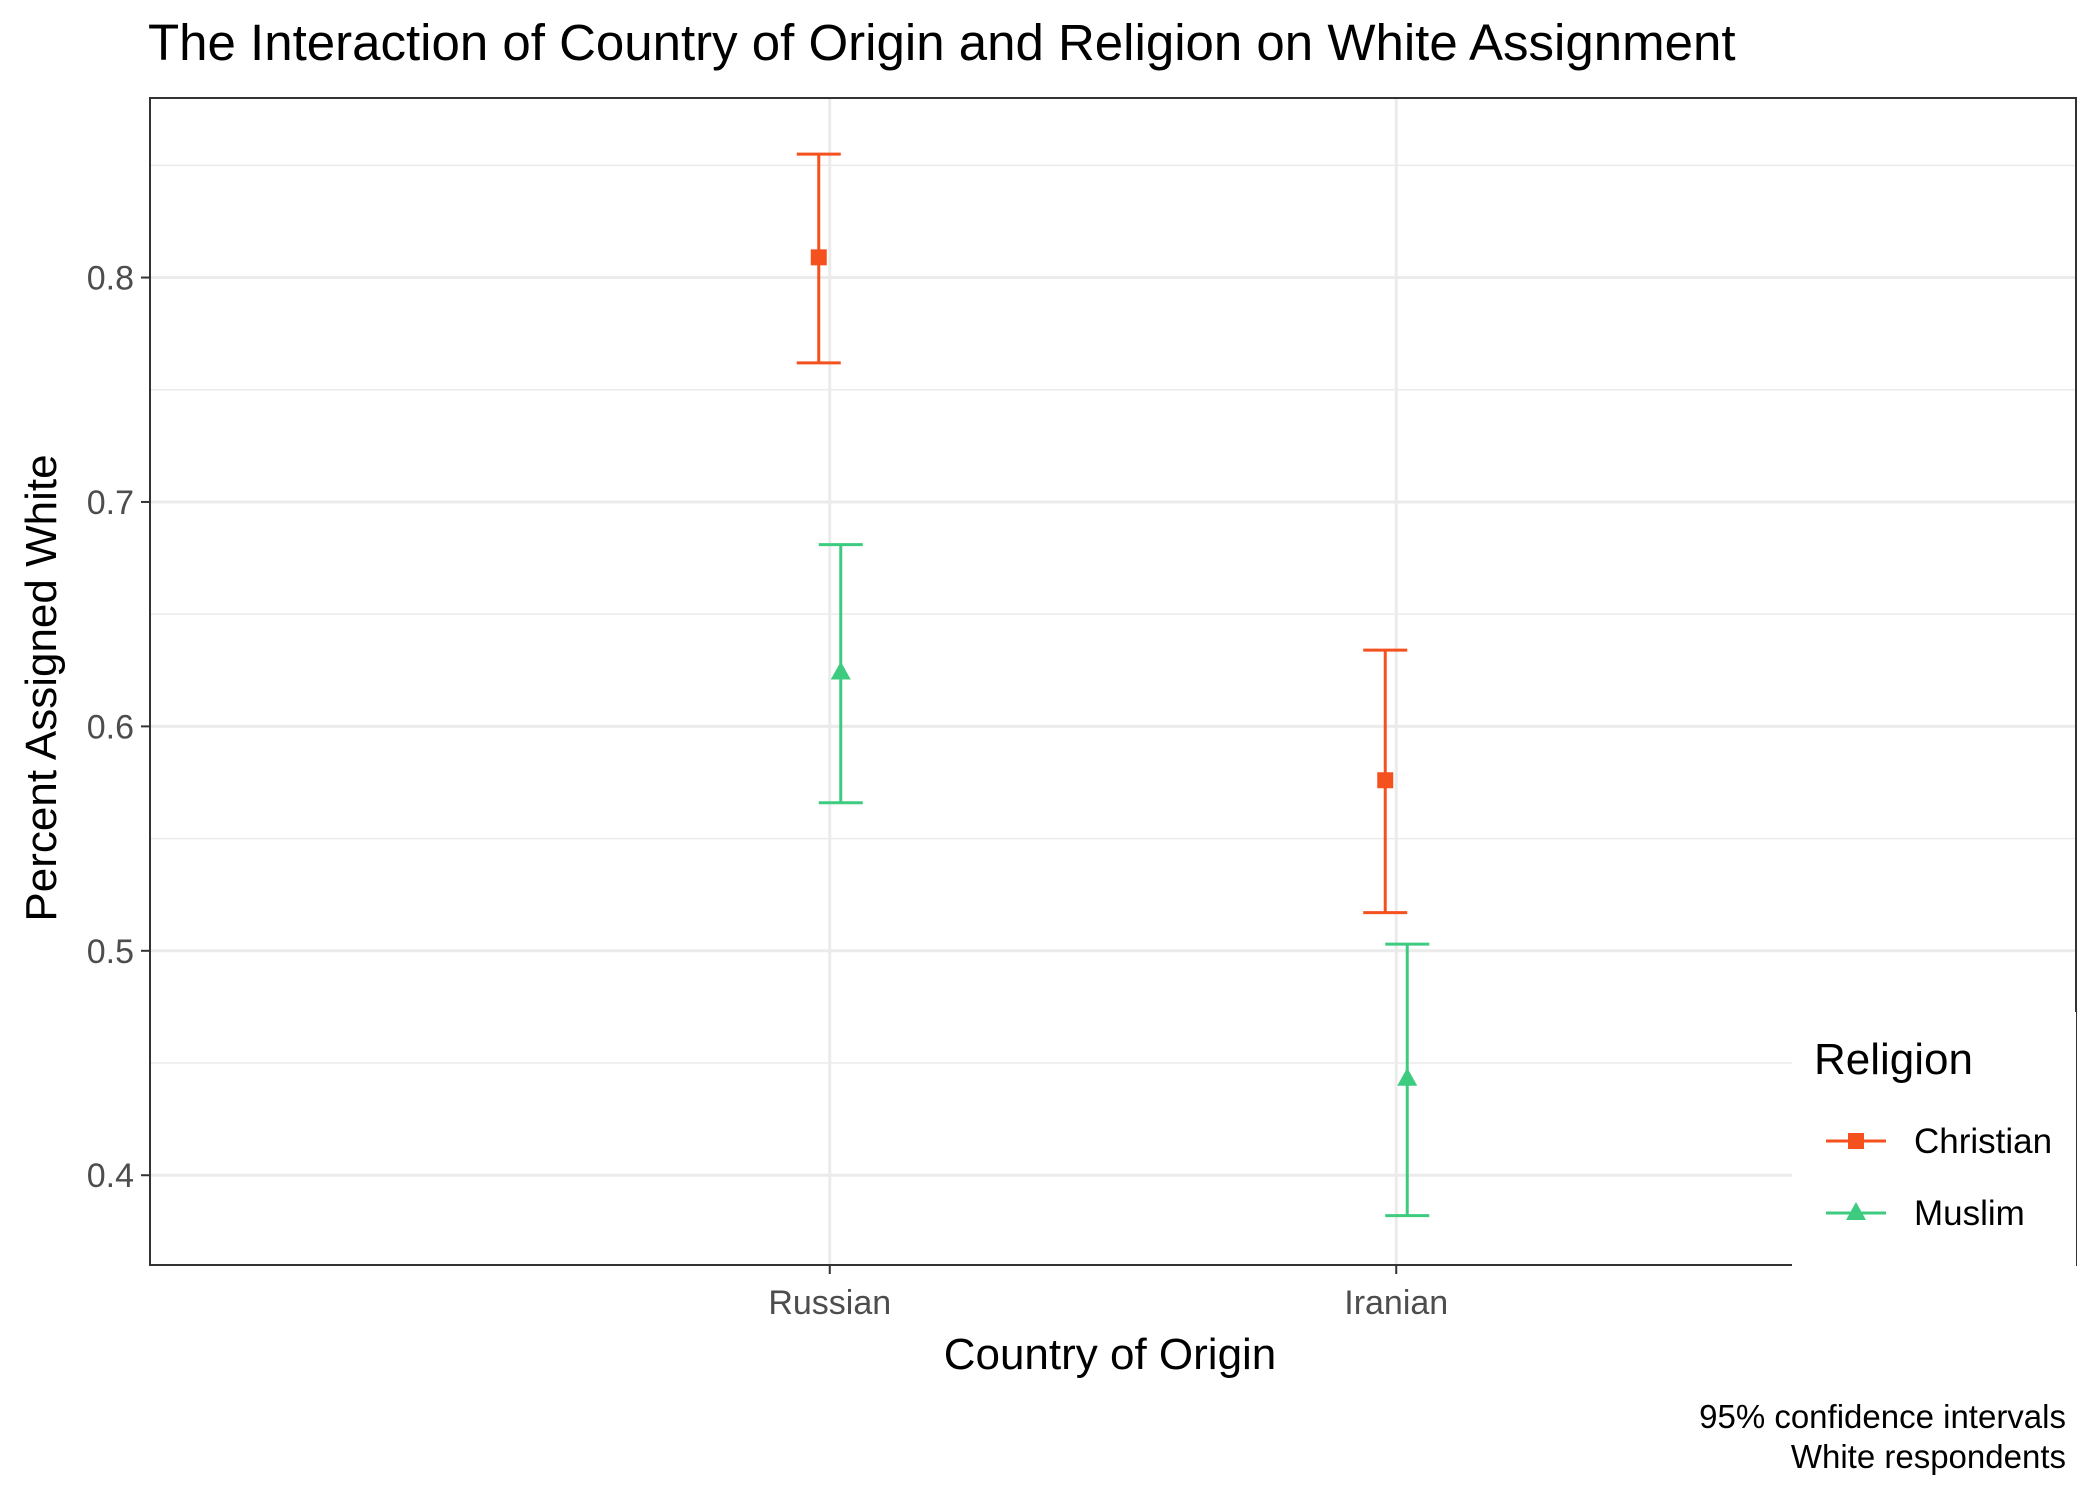 Image resolution: width=2100 pixels, height=1499 pixels. I want to click on x-tick-label: Russian, so click(829, 1303).